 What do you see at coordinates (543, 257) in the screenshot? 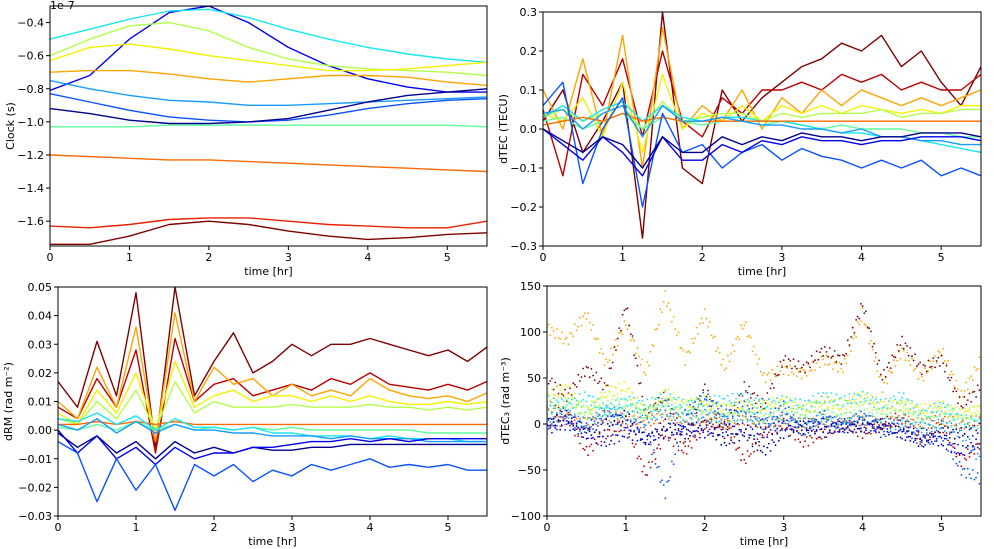
I see `x-tick-label: 0` at bounding box center [543, 257].